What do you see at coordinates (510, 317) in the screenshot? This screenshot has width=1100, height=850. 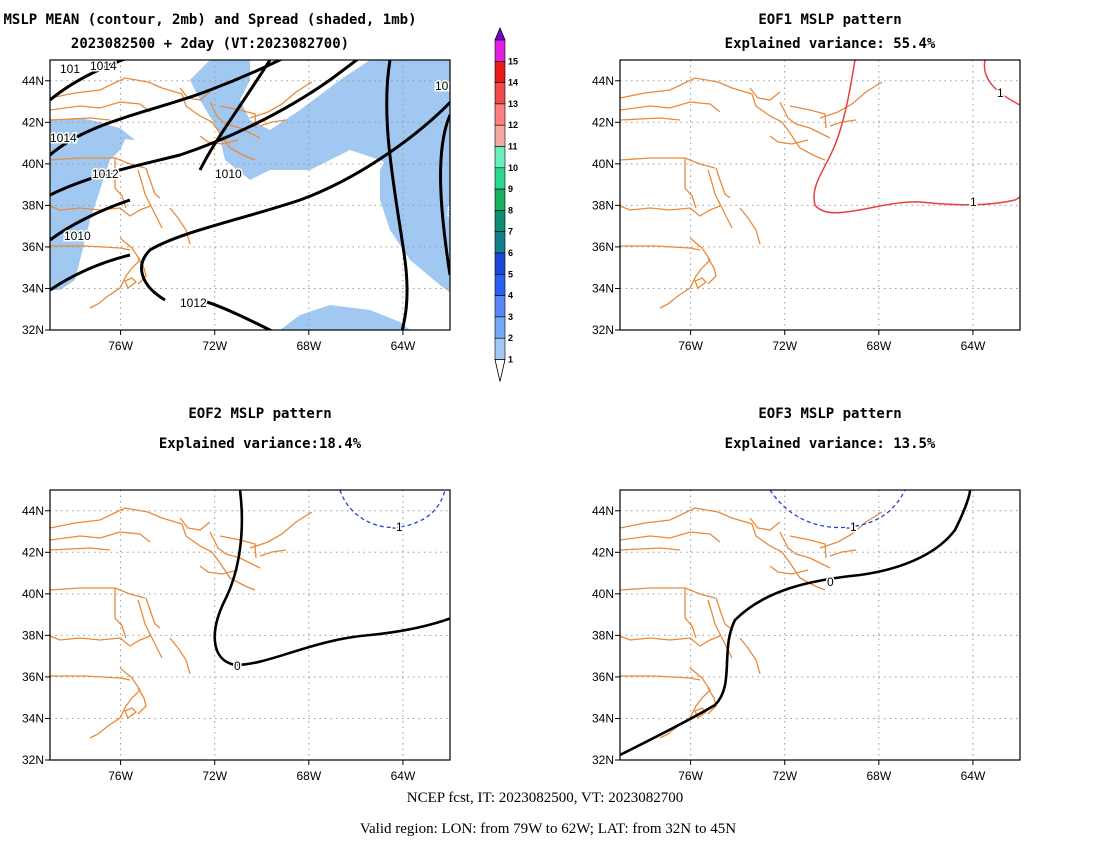 I see `colorbar-label: 3` at bounding box center [510, 317].